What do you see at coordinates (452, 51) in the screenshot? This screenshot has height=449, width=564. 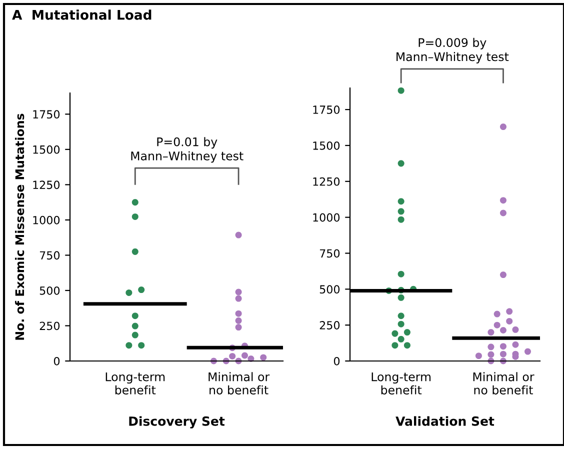 I see `text: P=0.009 by Mann–Whitney test` at bounding box center [452, 51].